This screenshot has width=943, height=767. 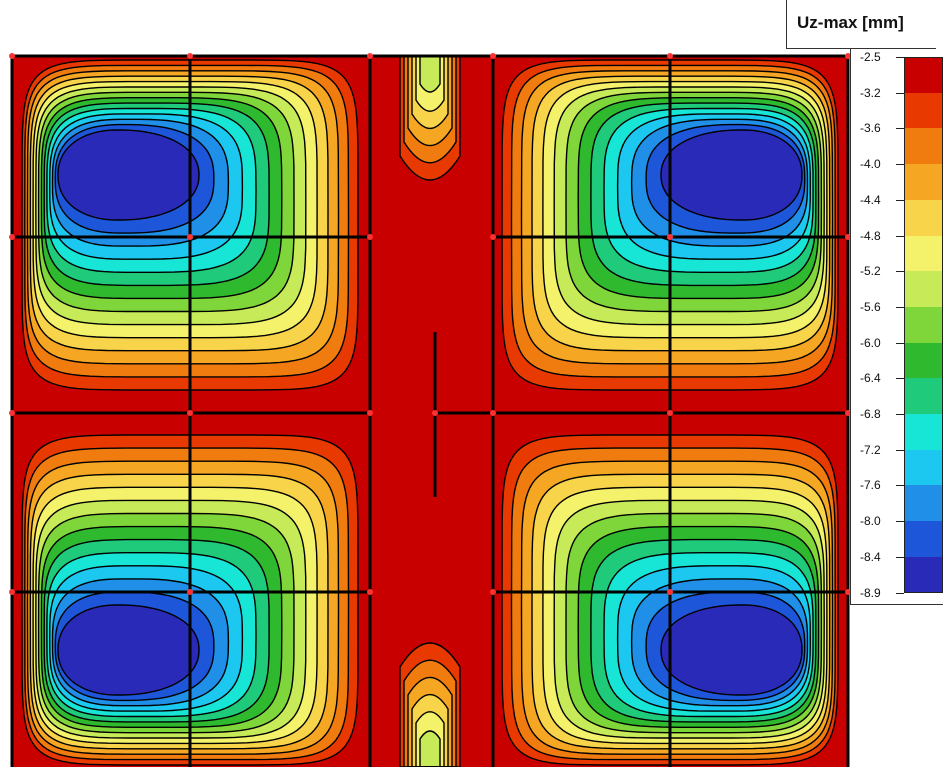 I want to click on strip-tongue-bottom-lines, so click(x=430, y=704).